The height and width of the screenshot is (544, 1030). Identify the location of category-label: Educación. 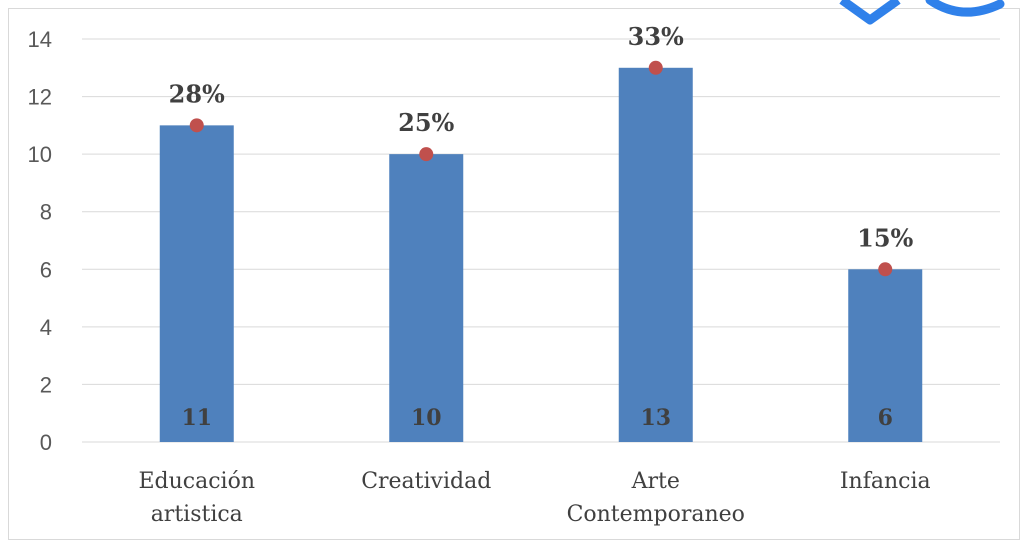
(196, 481).